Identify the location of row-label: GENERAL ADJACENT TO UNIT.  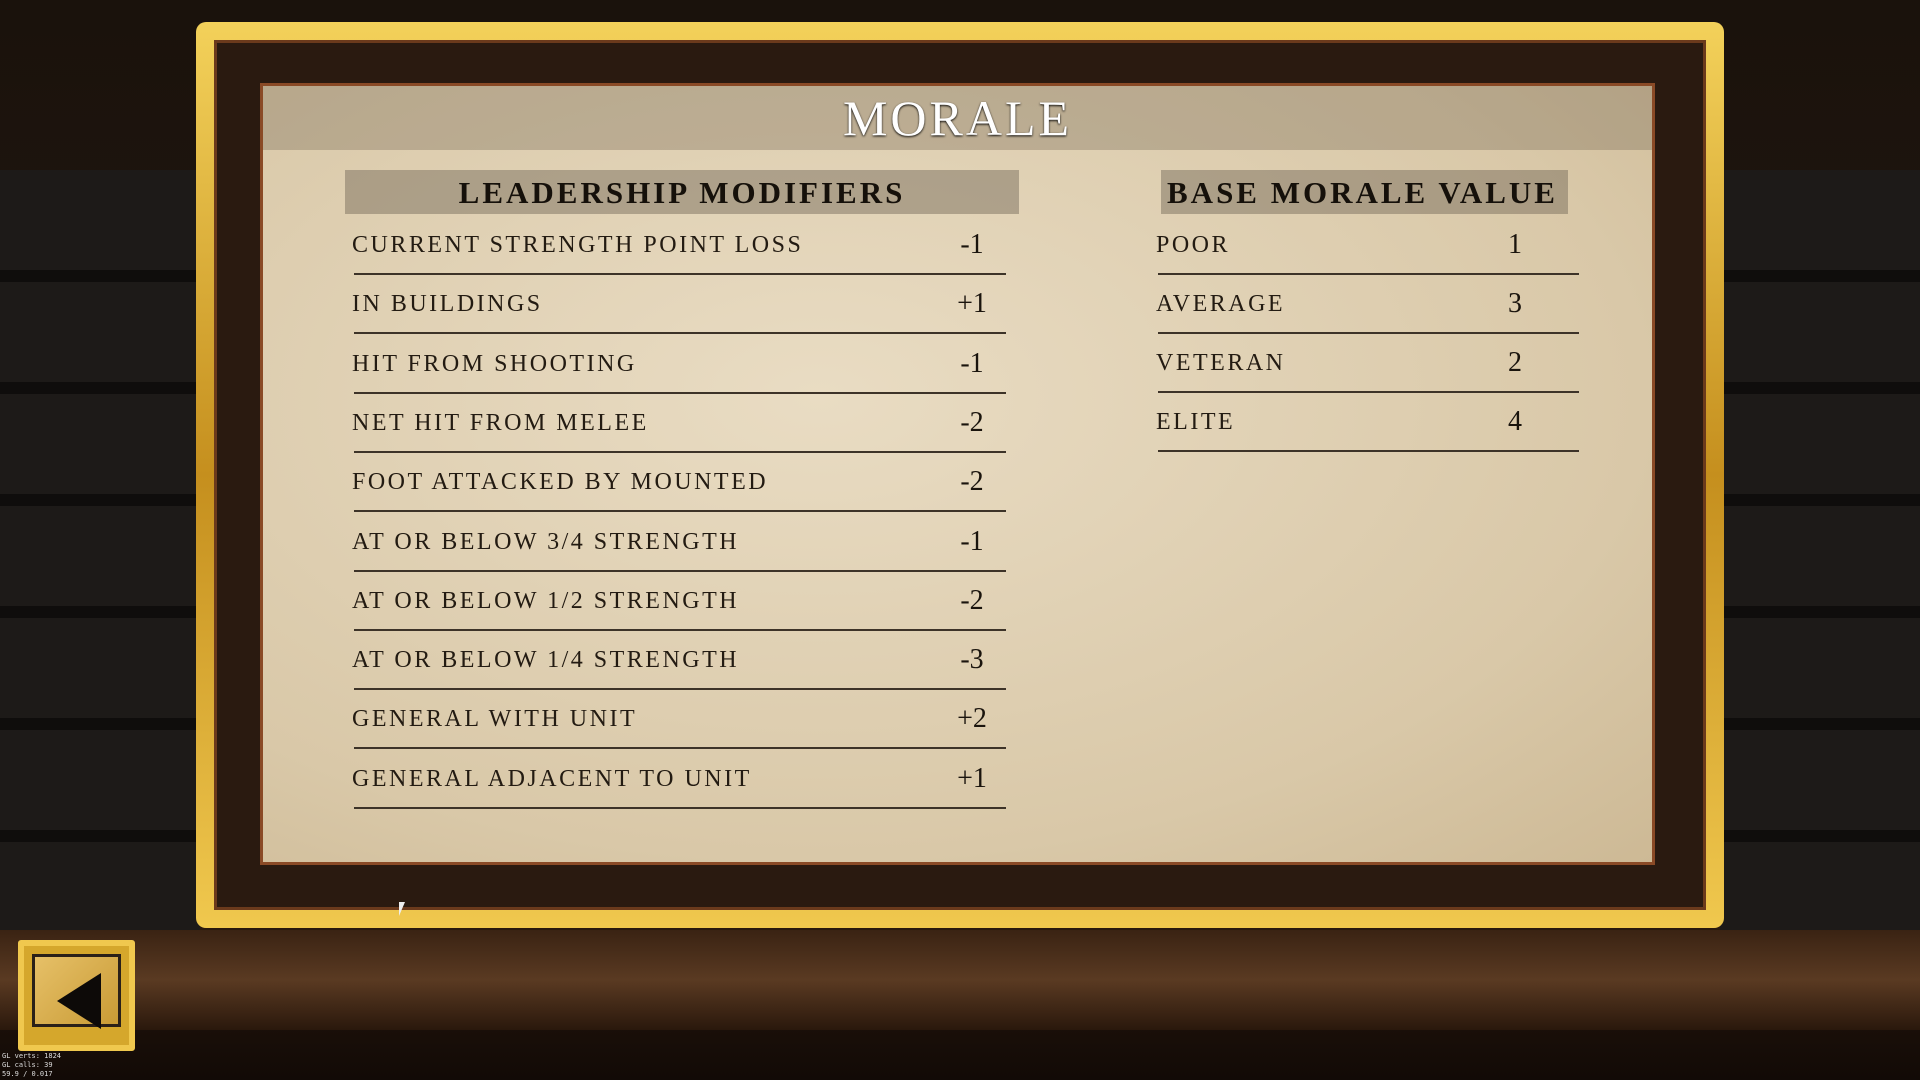
(552, 778).